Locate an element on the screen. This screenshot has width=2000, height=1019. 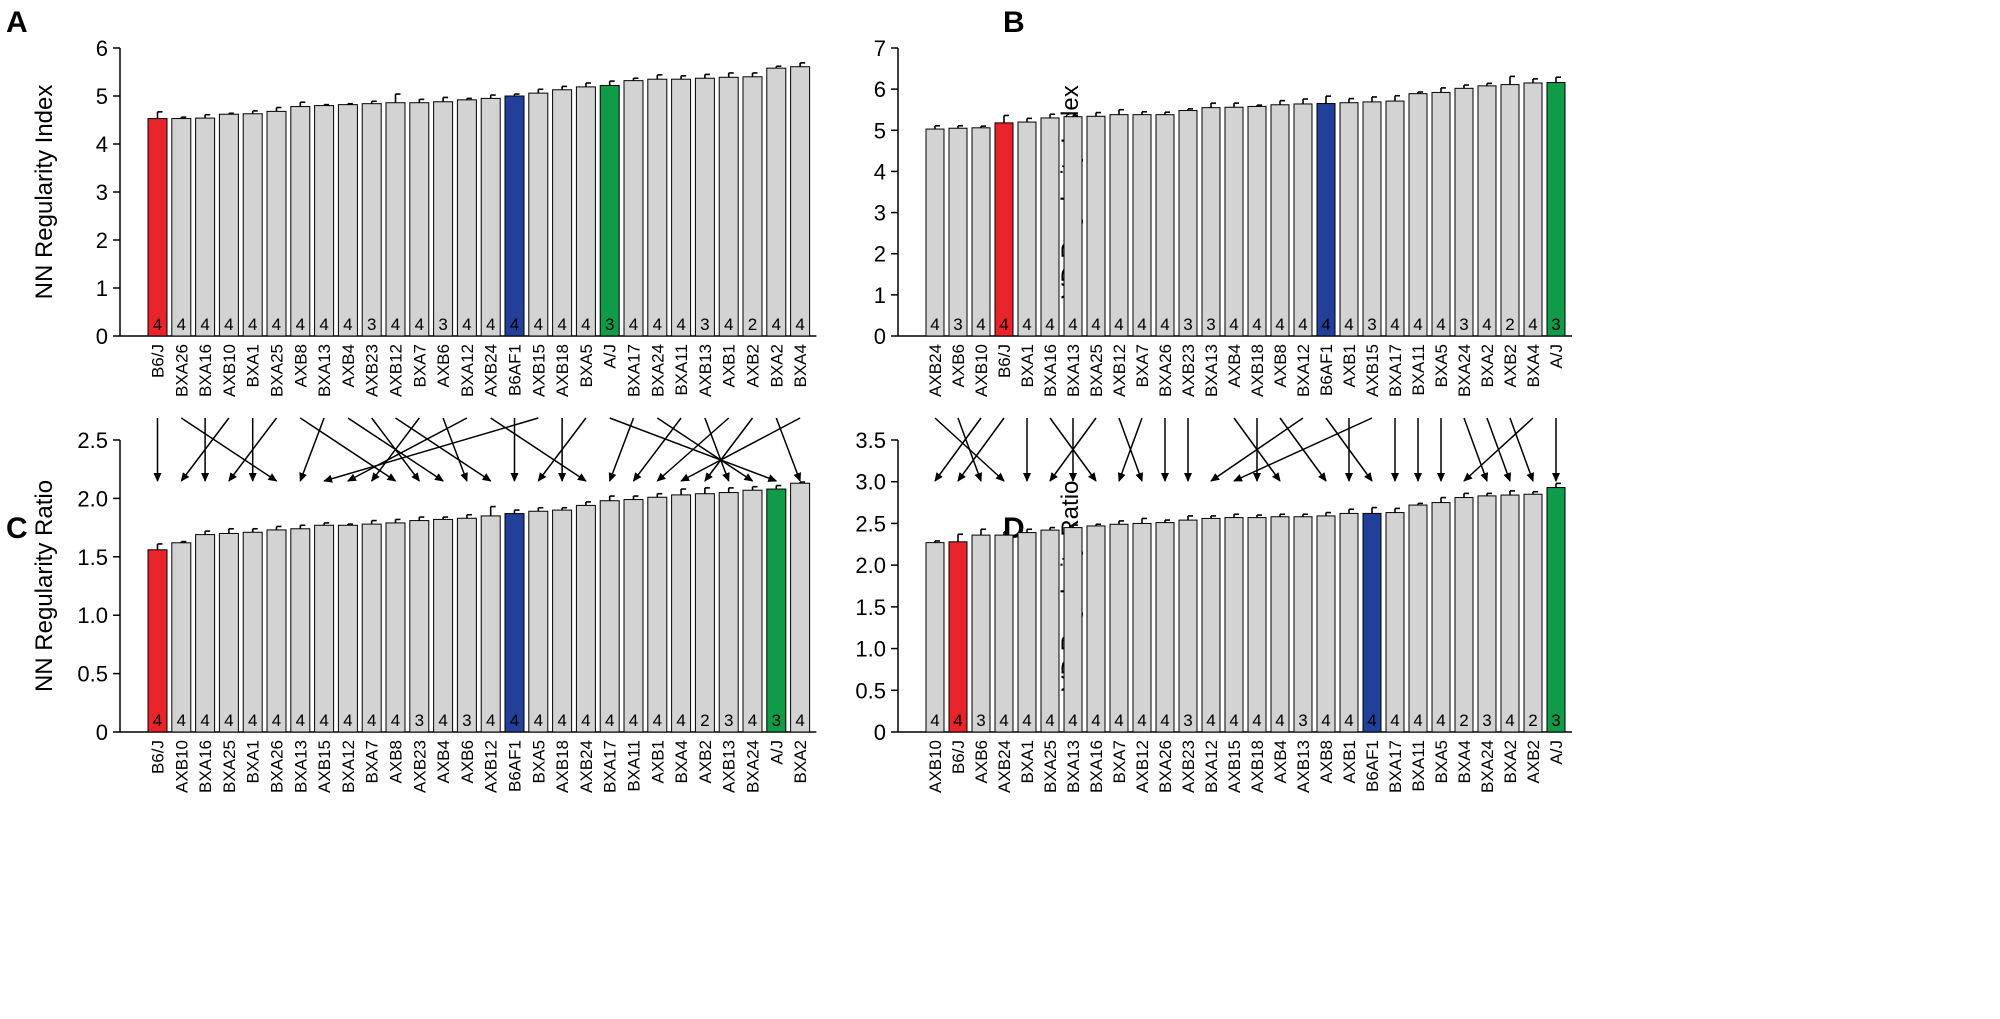
n-label-a: 3 is located at coordinates (609, 324).